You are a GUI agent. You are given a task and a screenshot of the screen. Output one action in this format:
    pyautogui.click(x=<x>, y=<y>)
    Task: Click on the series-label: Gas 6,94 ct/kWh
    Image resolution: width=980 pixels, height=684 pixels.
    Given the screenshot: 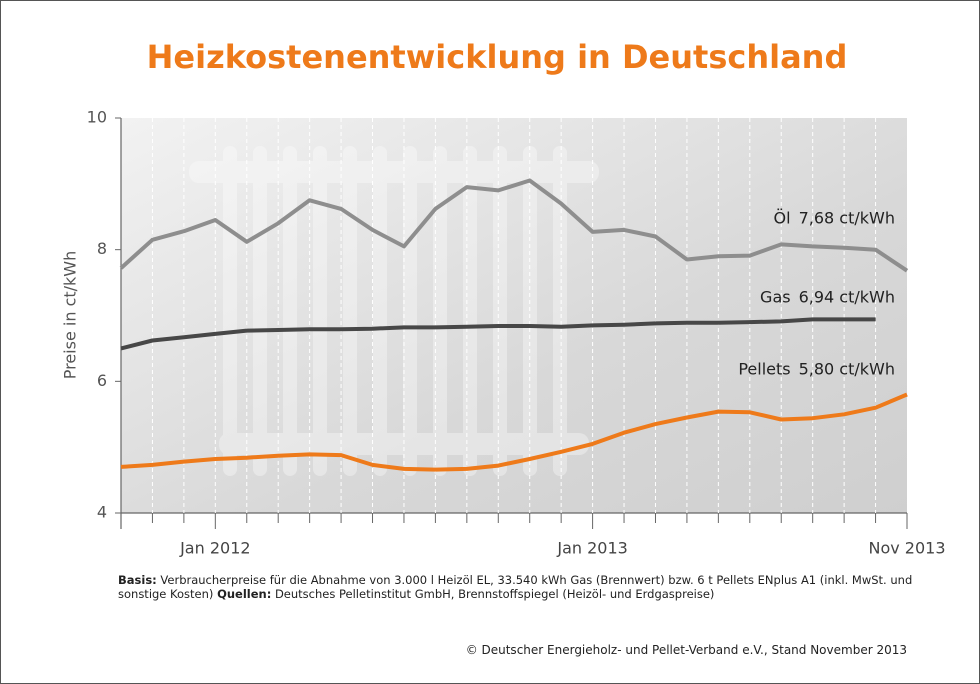 What is the action you would take?
    pyautogui.click(x=827, y=296)
    